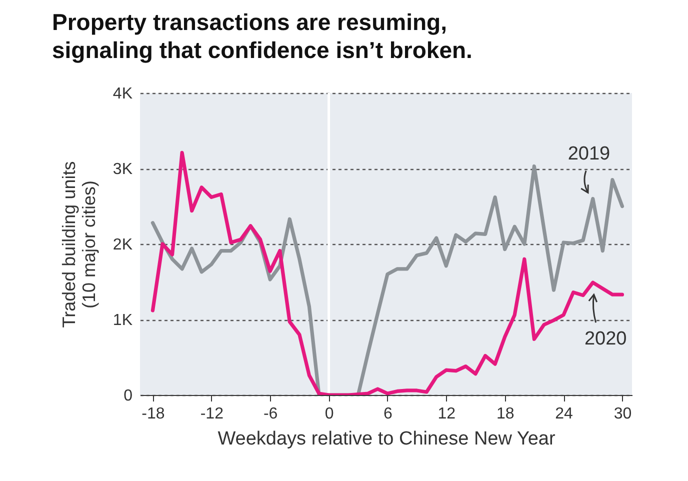 The width and height of the screenshot is (688, 481). Describe the element at coordinates (589, 153) in the screenshot. I see `series-label: 2019` at that location.